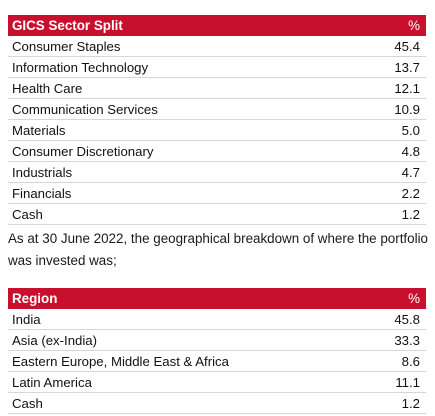 The height and width of the screenshot is (416, 435). I want to click on row-value: 33.3, so click(397, 340).